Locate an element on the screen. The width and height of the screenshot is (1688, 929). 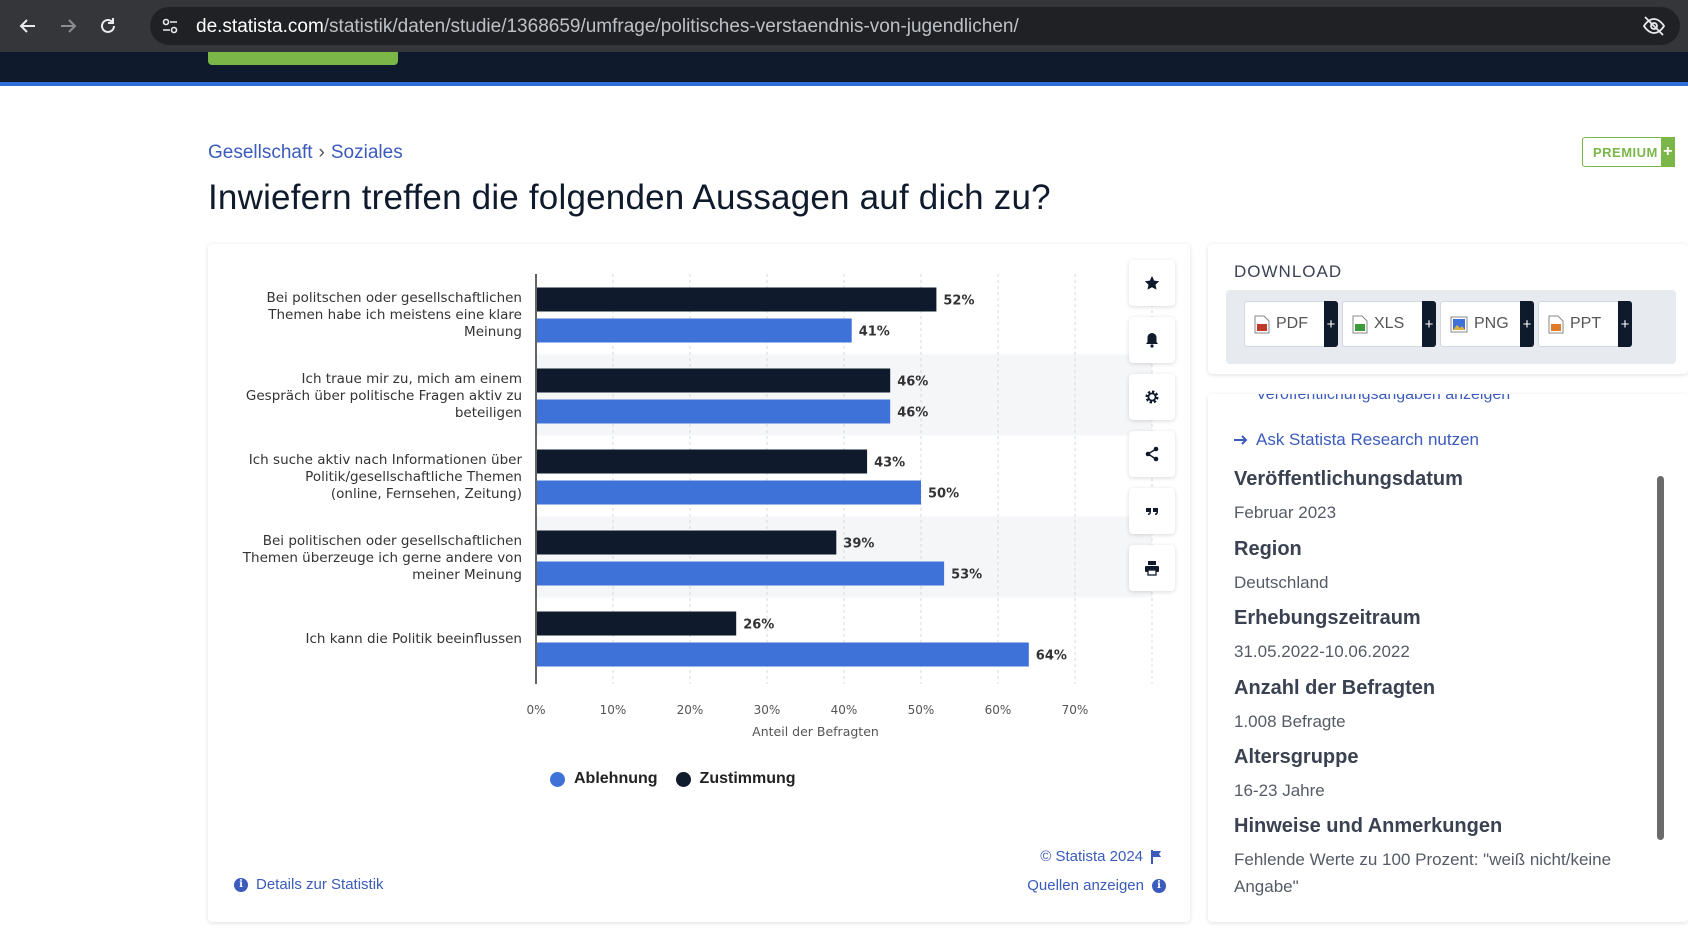
star-icon is located at coordinates (1152, 283).